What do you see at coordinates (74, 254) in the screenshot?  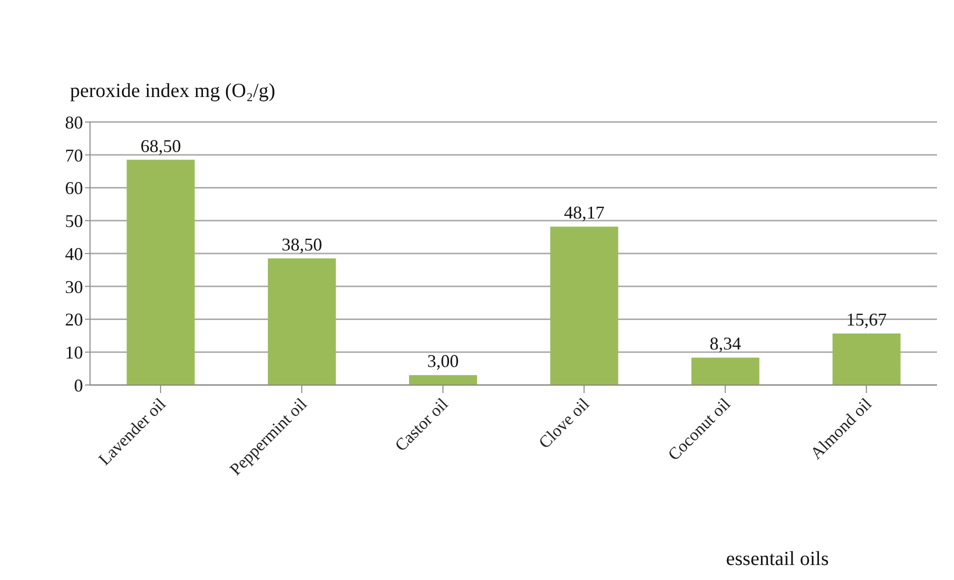 I see `y-tick-label: 40` at bounding box center [74, 254].